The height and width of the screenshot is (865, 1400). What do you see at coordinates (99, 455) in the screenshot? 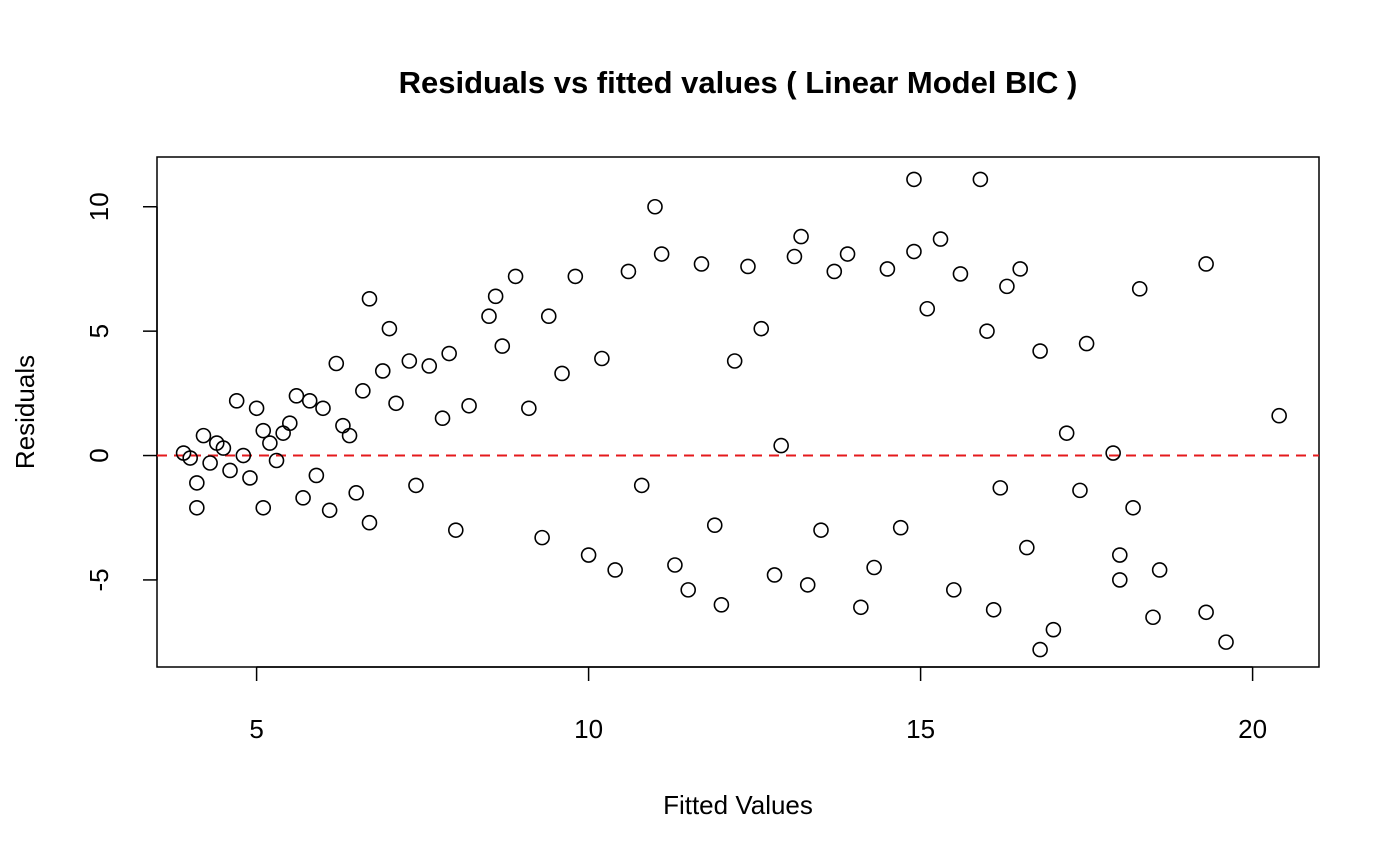
I see `y-tick-label: 0` at bounding box center [99, 455].